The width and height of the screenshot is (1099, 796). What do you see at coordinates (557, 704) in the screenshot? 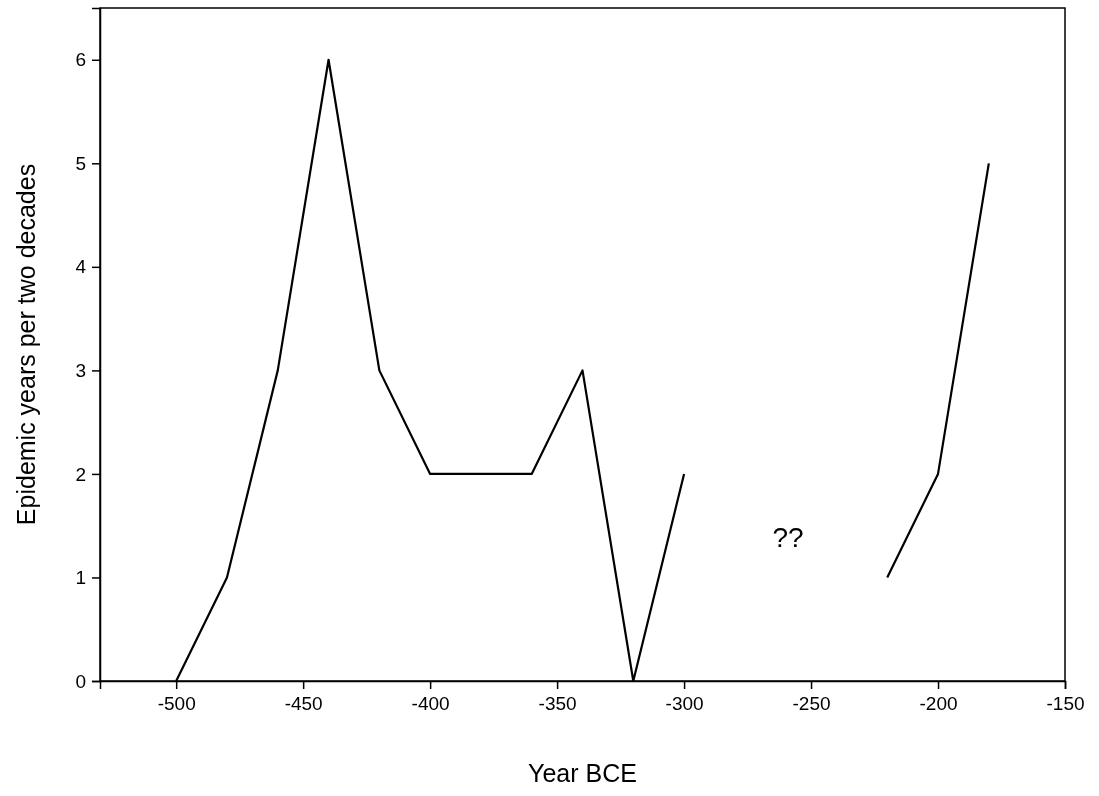
I see `x-tick-label: -350` at bounding box center [557, 704].